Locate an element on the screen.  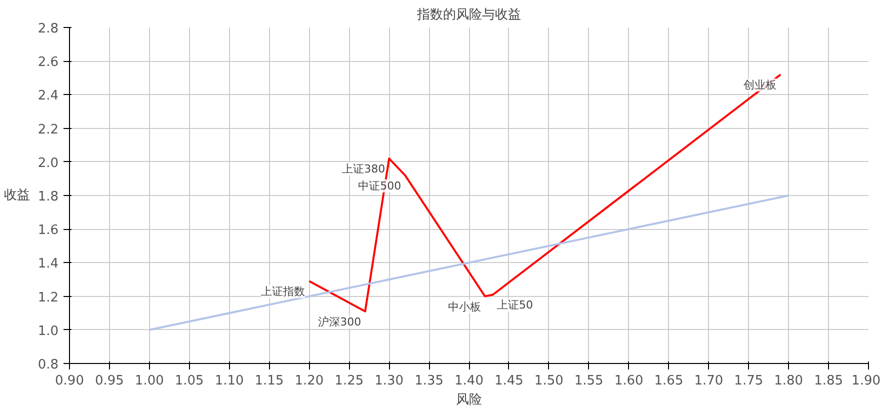
x-tick-label: 1.35 is located at coordinates (429, 381).